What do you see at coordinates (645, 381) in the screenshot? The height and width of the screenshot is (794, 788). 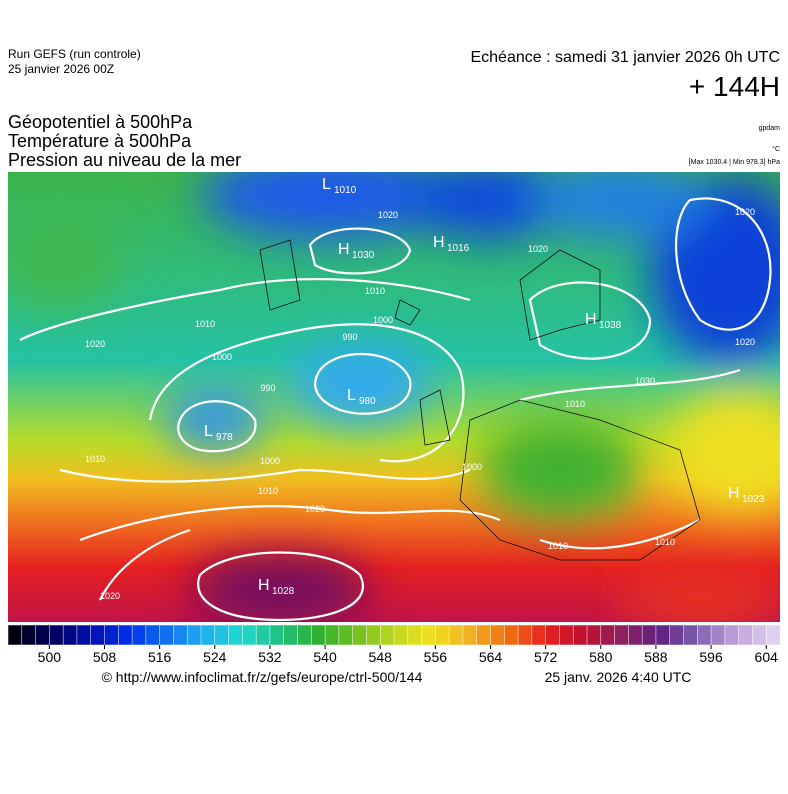 I see `isobar-label: 1030` at bounding box center [645, 381].